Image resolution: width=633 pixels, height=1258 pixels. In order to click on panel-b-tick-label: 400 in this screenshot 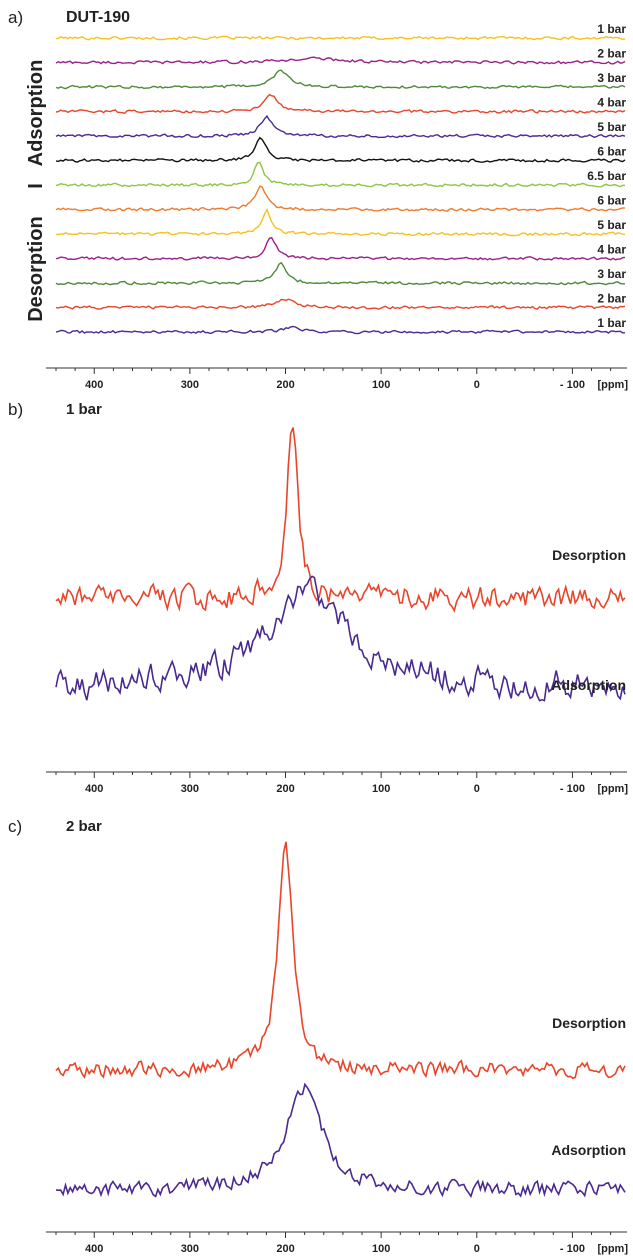, I will do `click(94, 789)`.